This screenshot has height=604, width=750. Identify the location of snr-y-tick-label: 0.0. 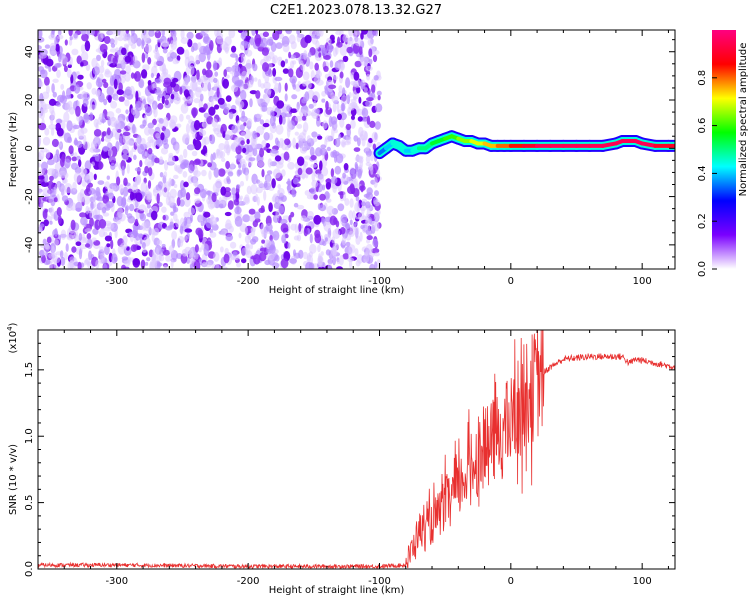
(29, 569).